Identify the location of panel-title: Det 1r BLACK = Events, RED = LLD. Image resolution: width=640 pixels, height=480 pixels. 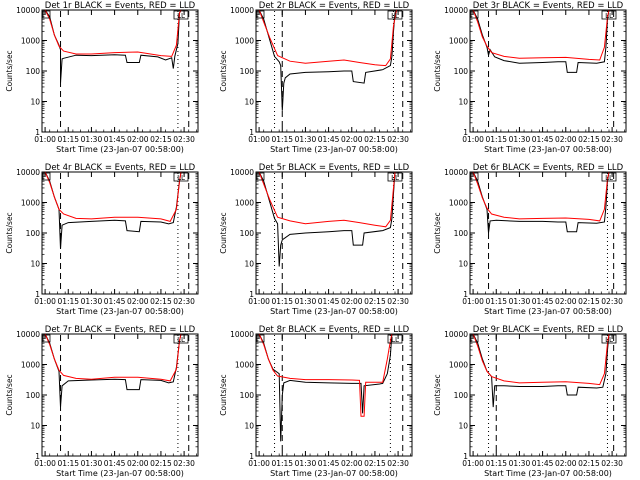
(120, 6).